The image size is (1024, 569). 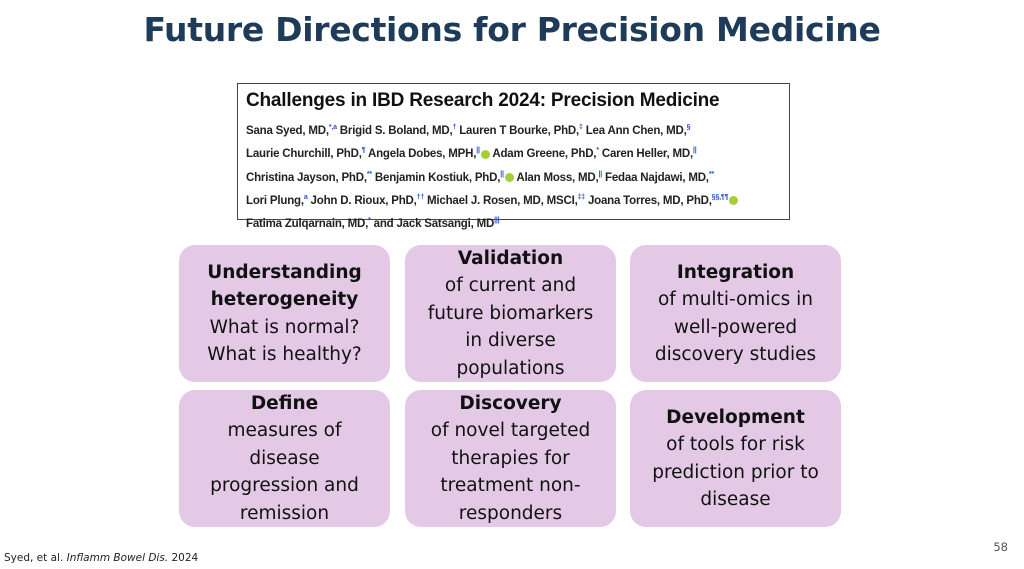 I want to click on card-heading: Understanding heterogeneity, so click(x=284, y=286).